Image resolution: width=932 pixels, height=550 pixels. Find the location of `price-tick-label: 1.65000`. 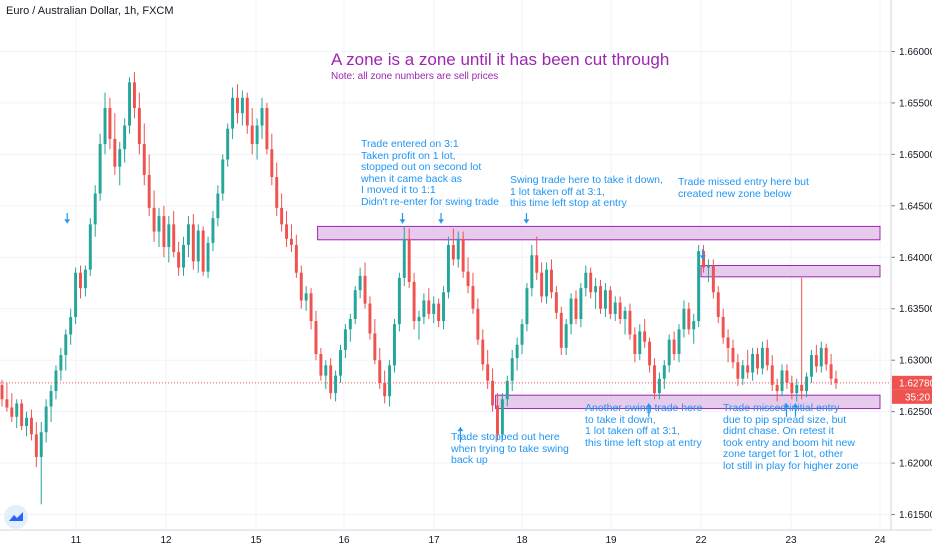

price-tick-label: 1.65000 is located at coordinates (915, 155).